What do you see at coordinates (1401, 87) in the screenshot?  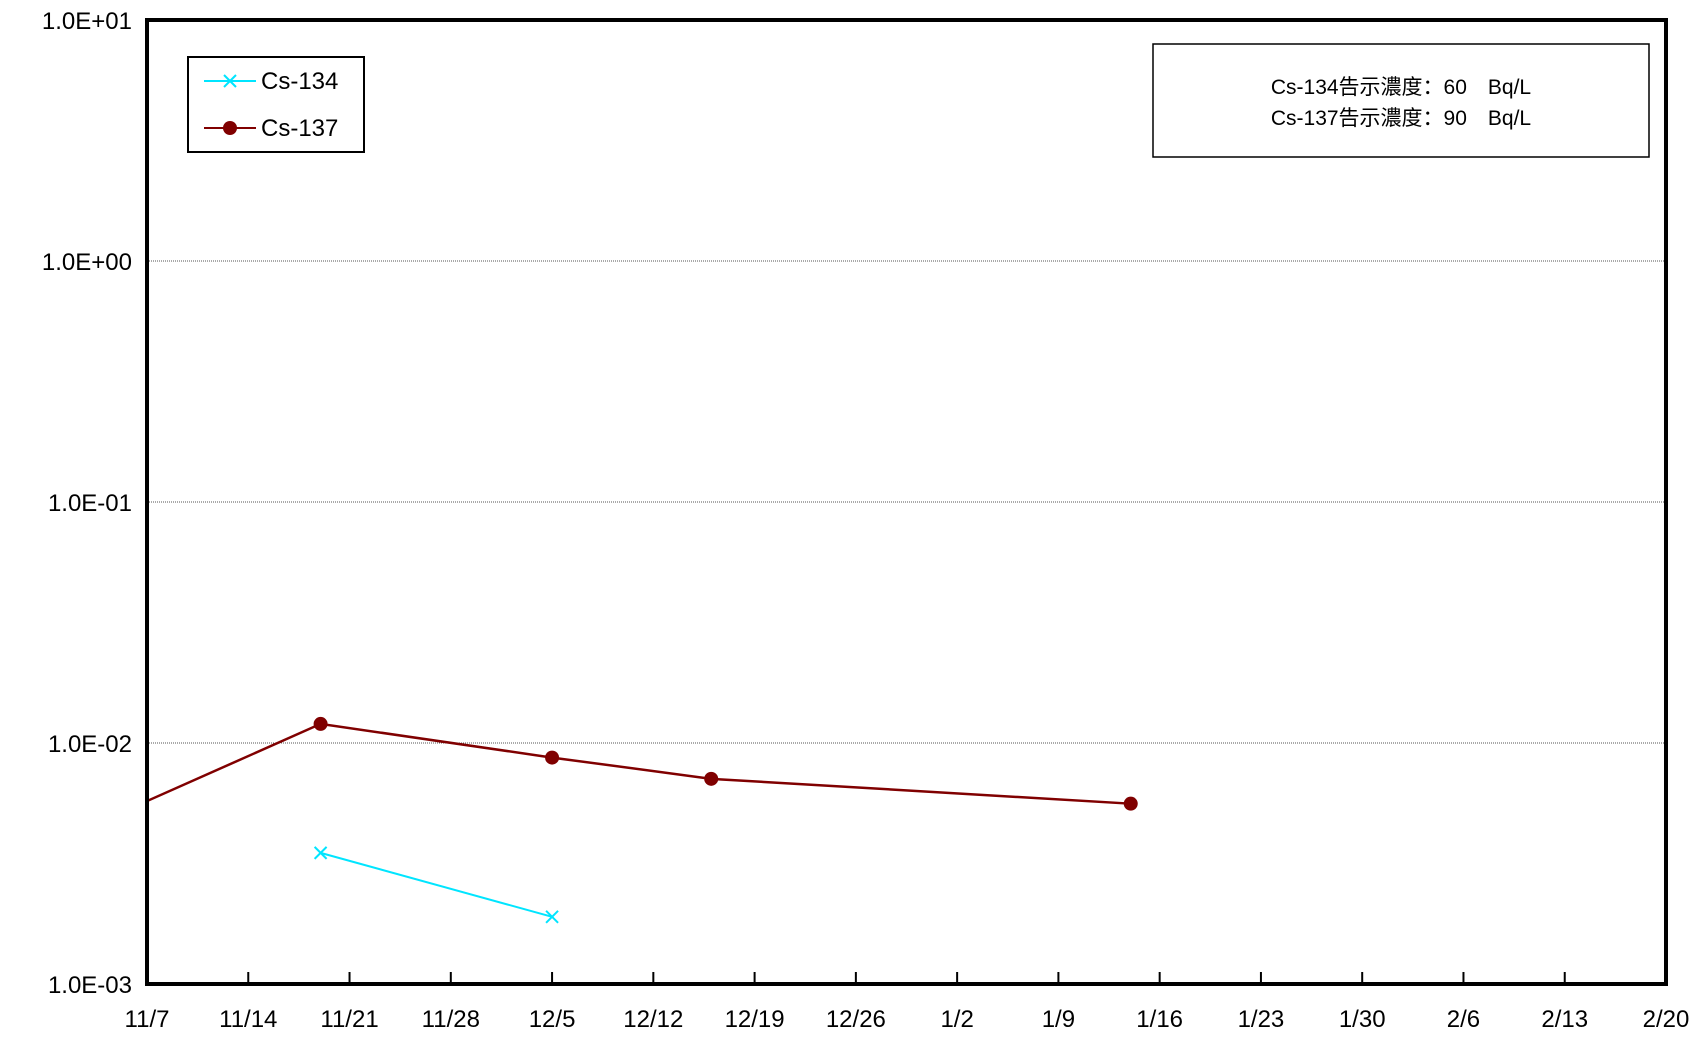 I see `note-line-cs134: Cs-134告示濃度：60 Bq/L` at bounding box center [1401, 87].